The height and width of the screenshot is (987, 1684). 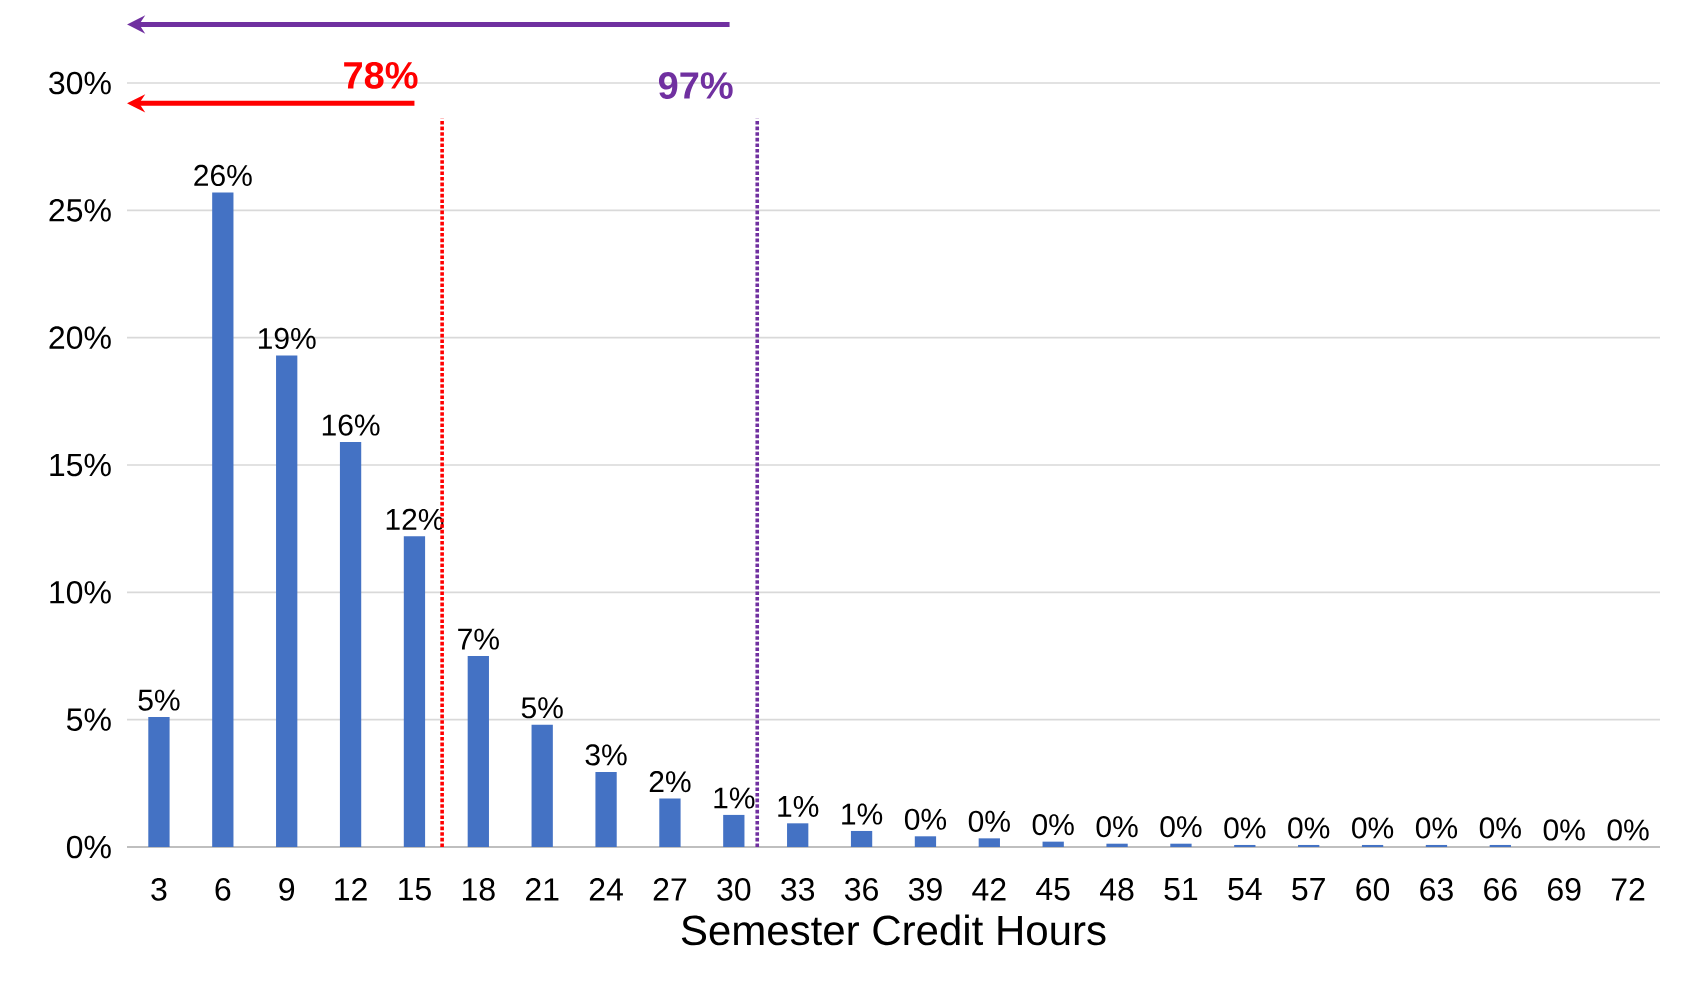 I want to click on x-tick-label: 30, so click(x=734, y=889).